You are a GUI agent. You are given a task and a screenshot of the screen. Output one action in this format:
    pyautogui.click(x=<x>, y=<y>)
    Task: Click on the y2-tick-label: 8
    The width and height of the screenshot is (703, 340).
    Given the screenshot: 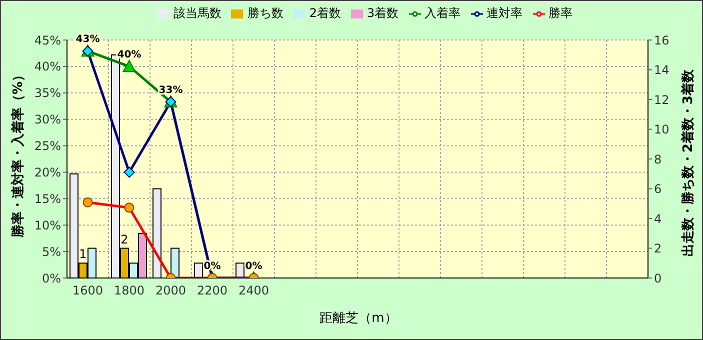 What is the action you would take?
    pyautogui.click(x=658, y=159)
    